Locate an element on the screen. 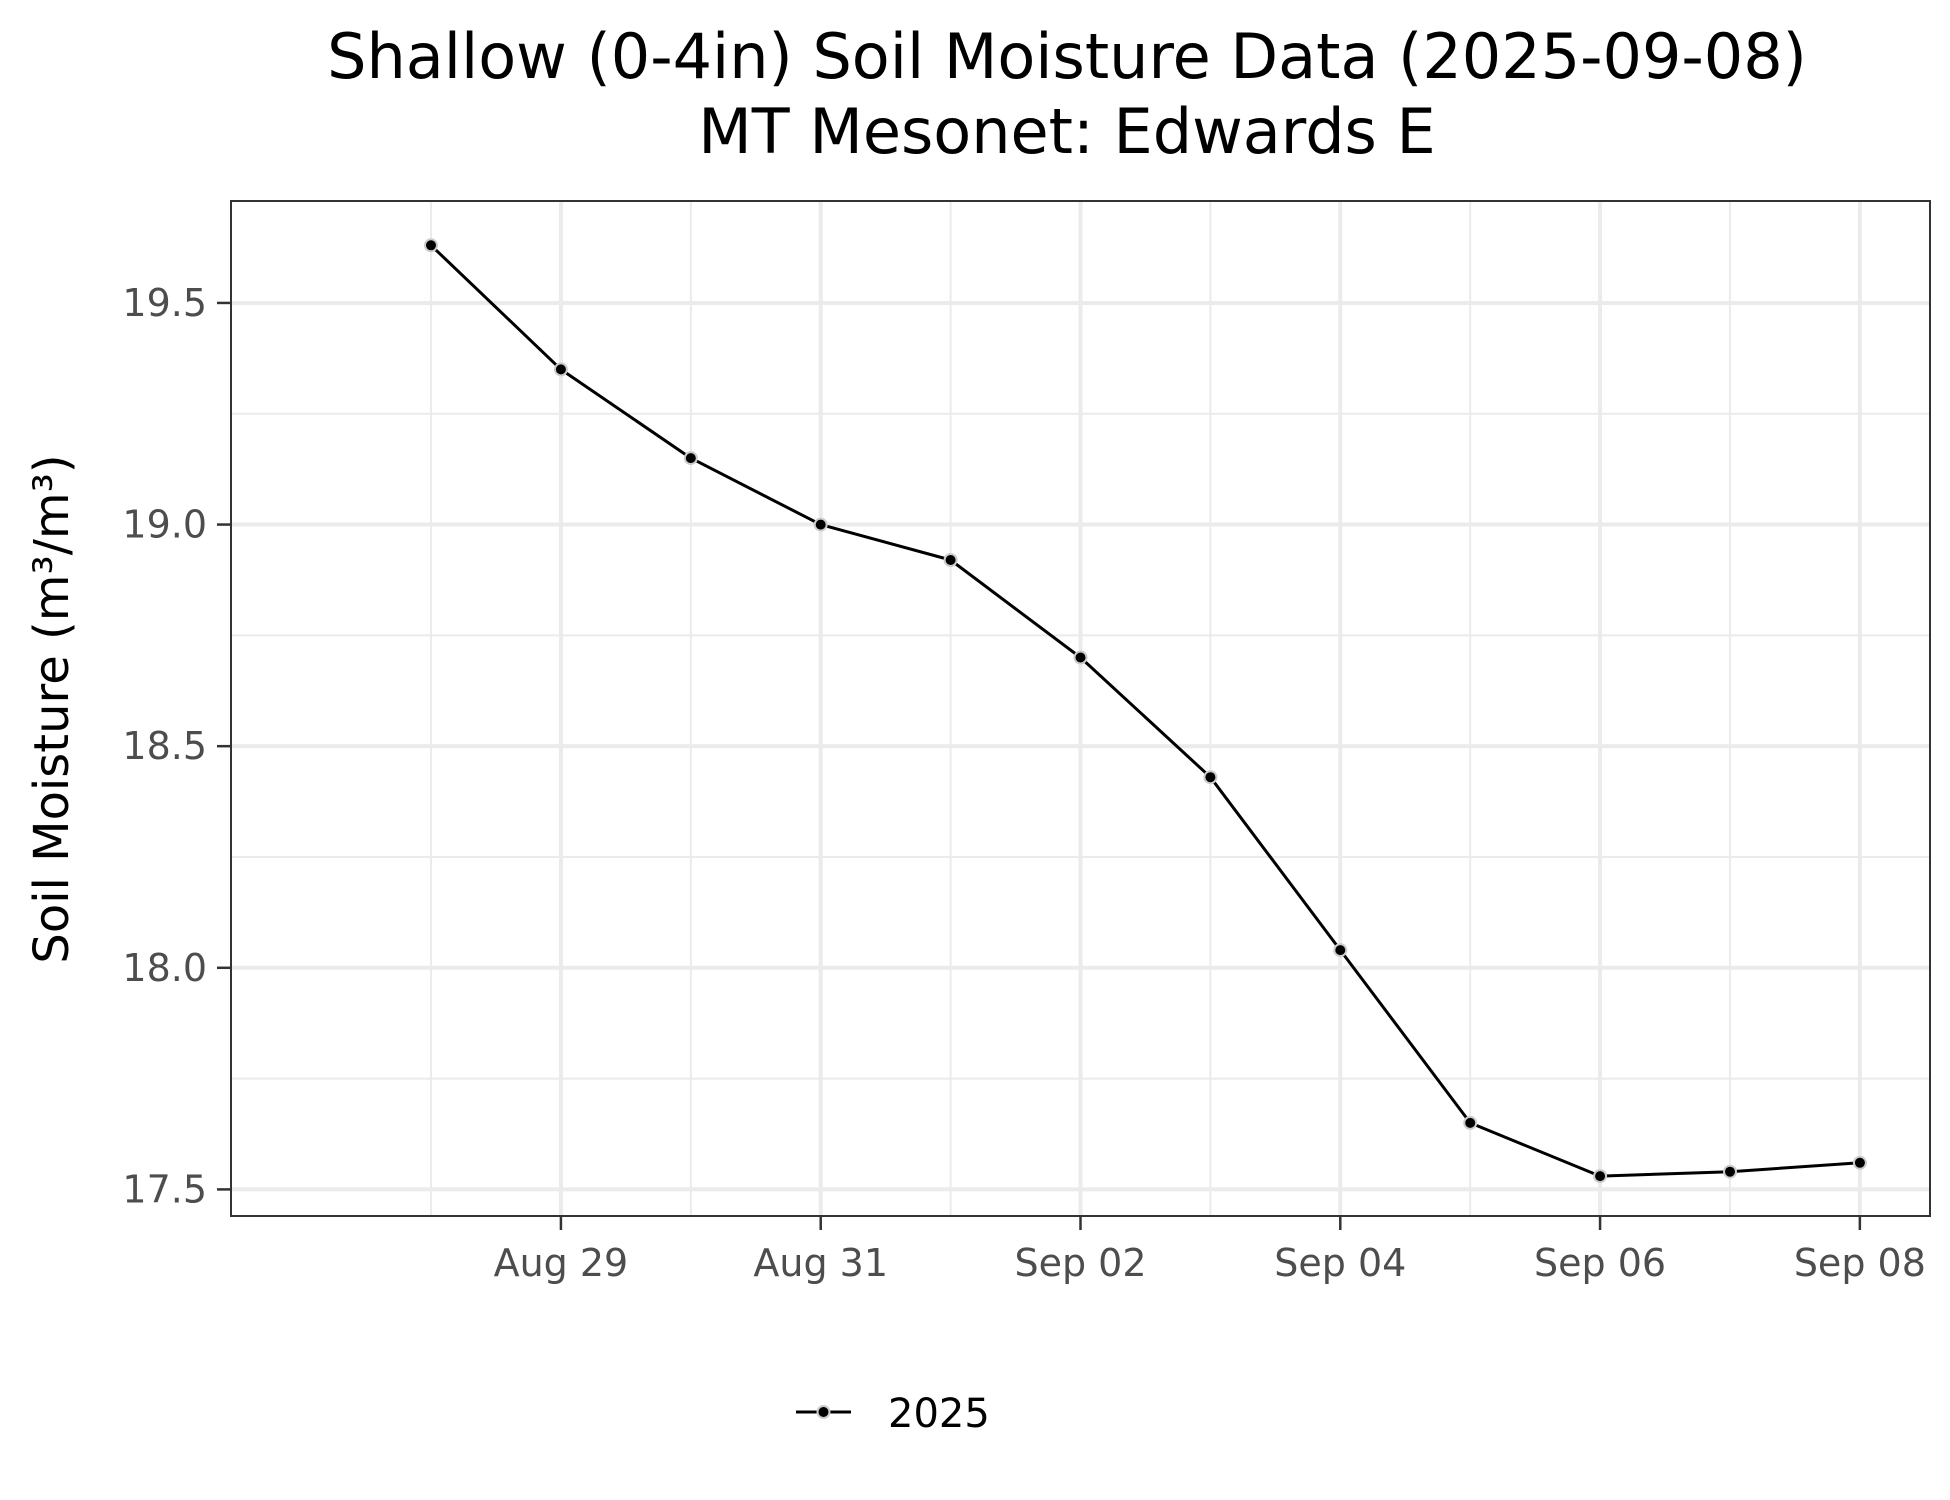 Image resolution: width=1950 pixels, height=1500 pixels. y-tick-label: 19.5 is located at coordinates (164, 303).